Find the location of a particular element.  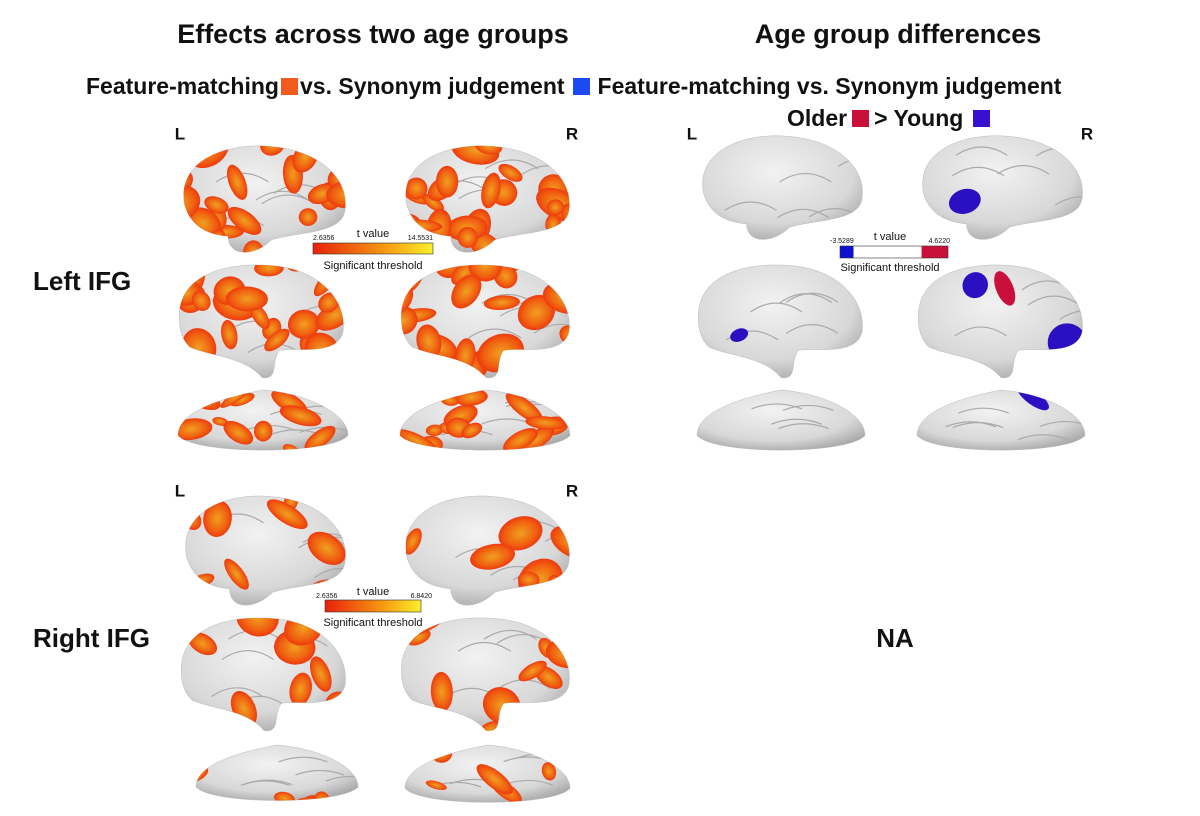

activation-patches is located at coordinates (1015, 180).